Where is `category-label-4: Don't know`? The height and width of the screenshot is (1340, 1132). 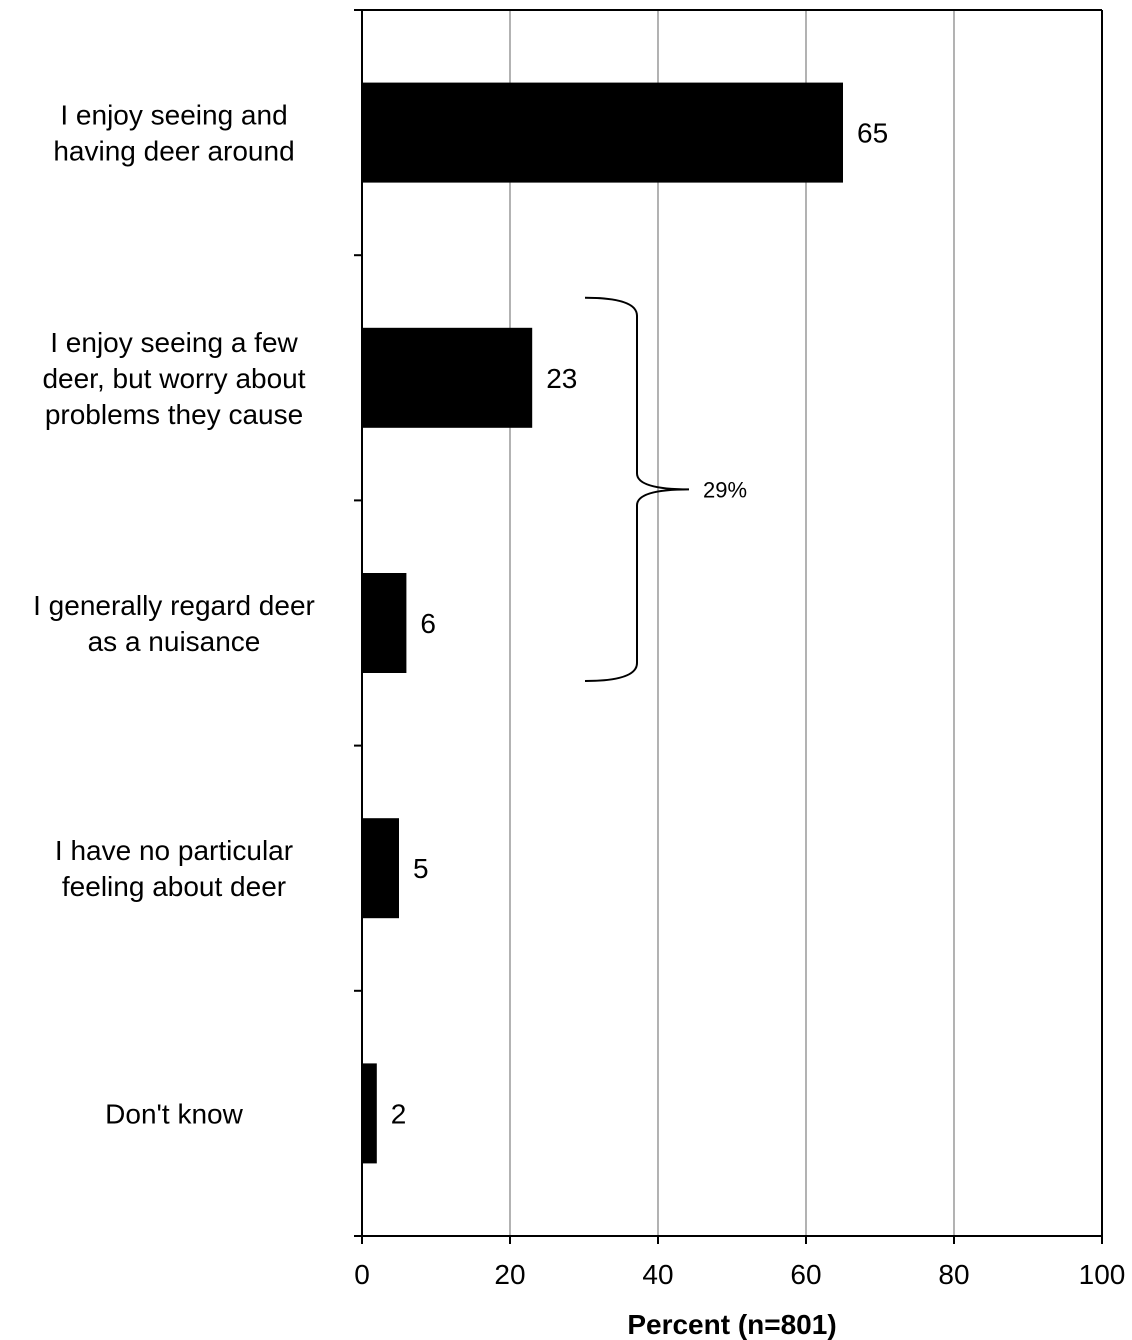
category-label-4: Don't know is located at coordinates (174, 1113).